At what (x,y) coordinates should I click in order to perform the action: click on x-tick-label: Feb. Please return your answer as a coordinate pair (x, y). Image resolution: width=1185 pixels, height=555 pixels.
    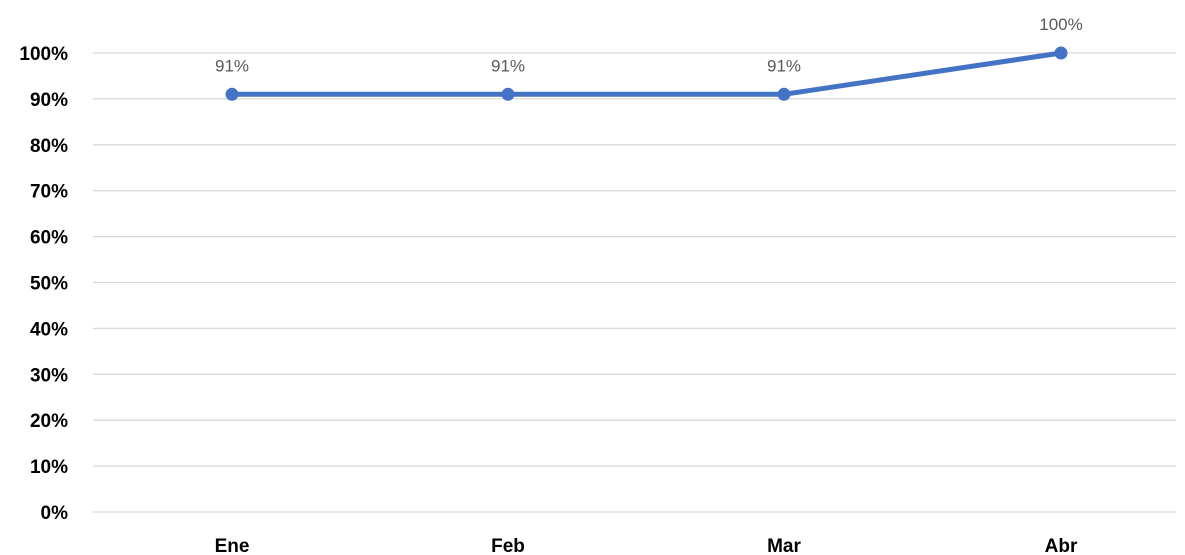
    Looking at the image, I should click on (508, 545).